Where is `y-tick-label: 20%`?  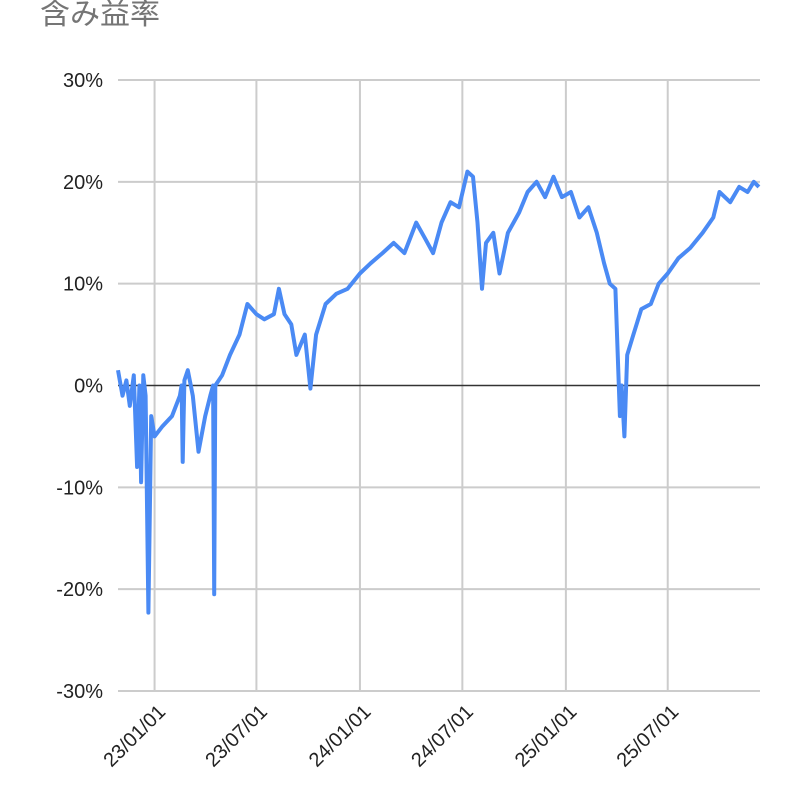
y-tick-label: 20% is located at coordinates (83, 183).